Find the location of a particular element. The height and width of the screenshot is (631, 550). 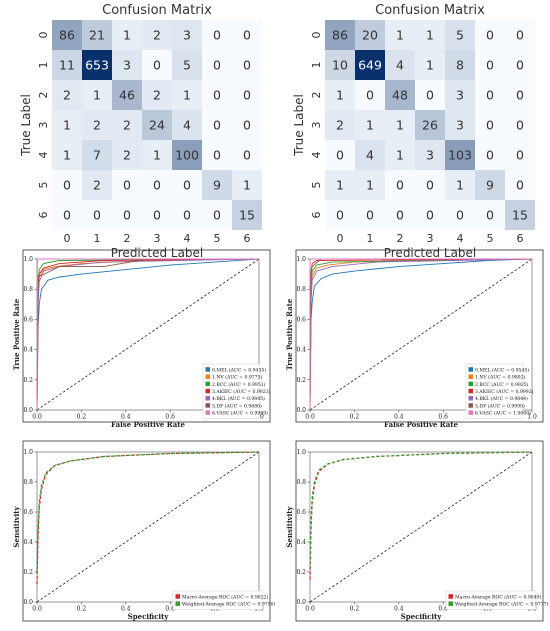

x-tick-label: 1 is located at coordinates (370, 238).